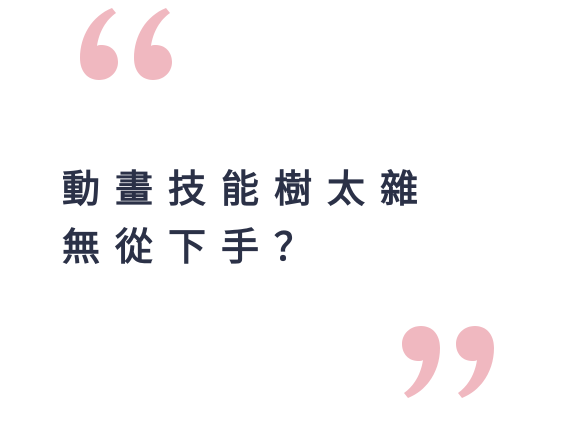 The height and width of the screenshot is (447, 570). I want to click on headline-line-2: 無從下手？, so click(195, 247).